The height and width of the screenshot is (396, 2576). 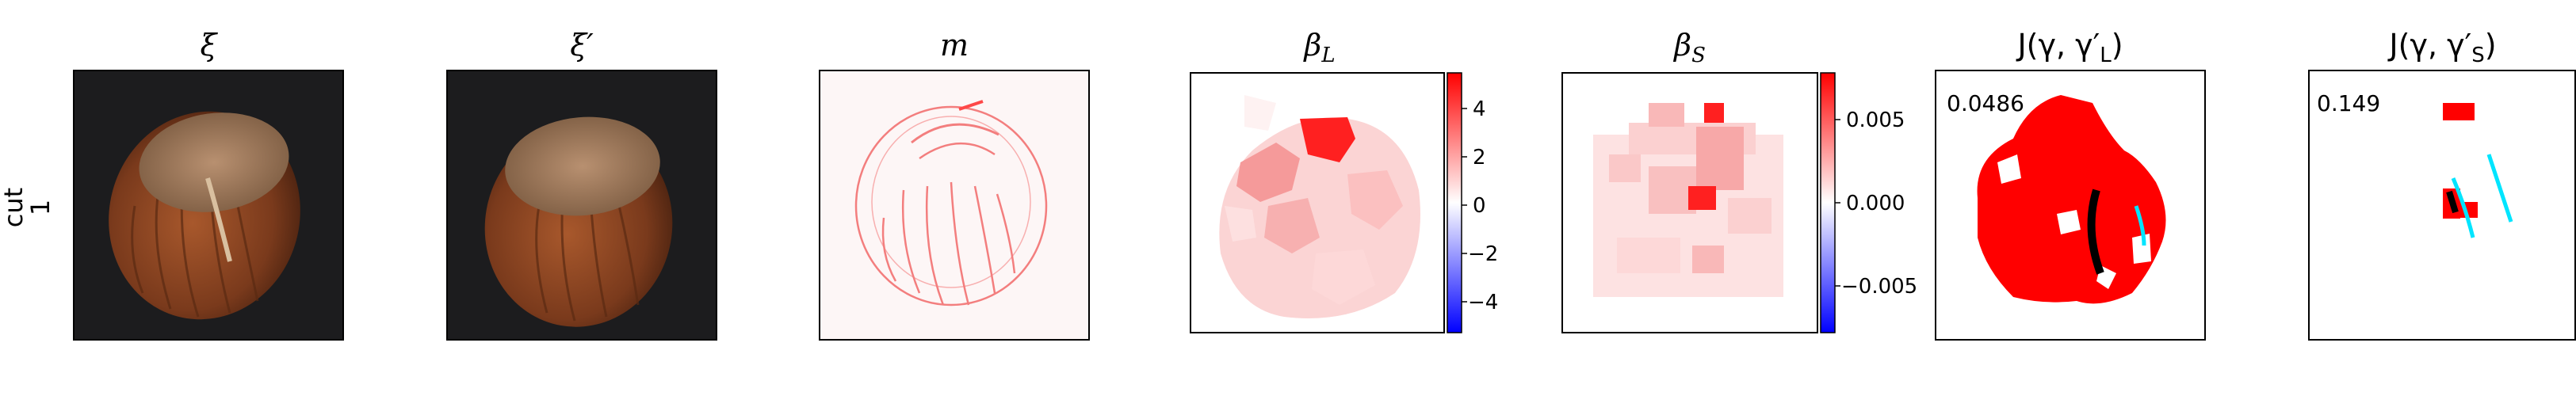 I want to click on photo-xi-prime, so click(x=582, y=205).